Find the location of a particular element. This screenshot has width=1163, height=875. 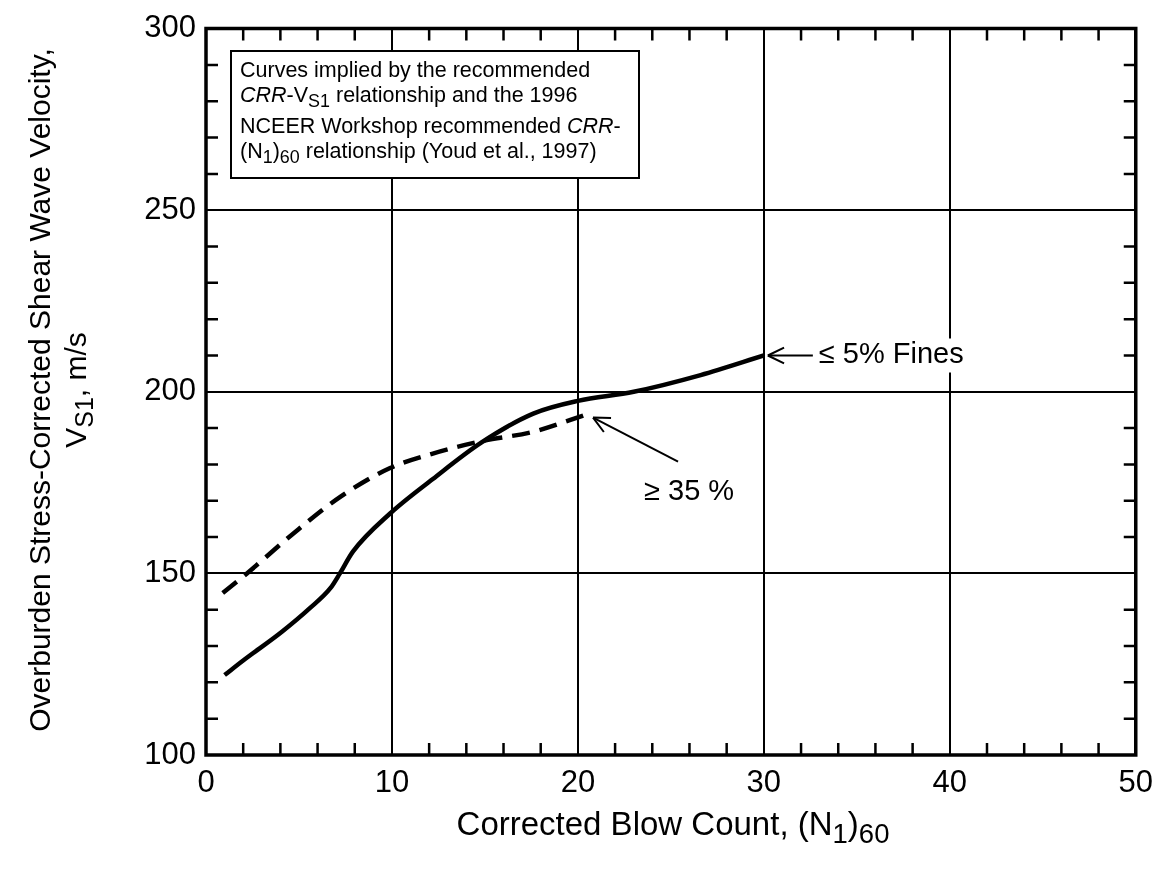

text: Curves implied by the recommended CRR-V$_{S1}$ relationship and the 1996 NCEER Workshop recommended CRR-(N$_{1}$)$_{60}$ relationship (Youd et al., 1997) is located at coordinates (430, 113).